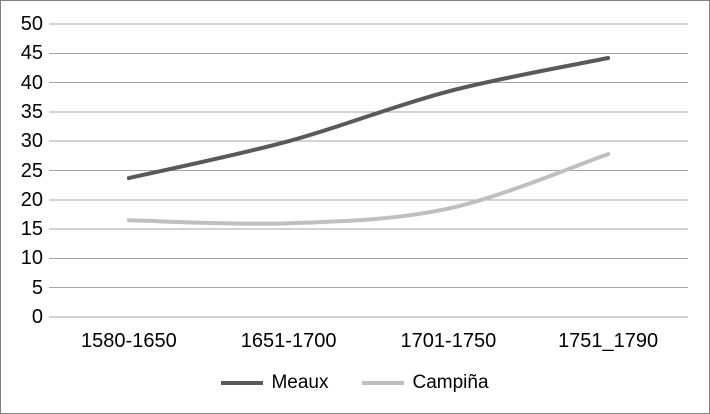 This screenshot has width=710, height=414. I want to click on series-line-campiña, so click(368, 189).